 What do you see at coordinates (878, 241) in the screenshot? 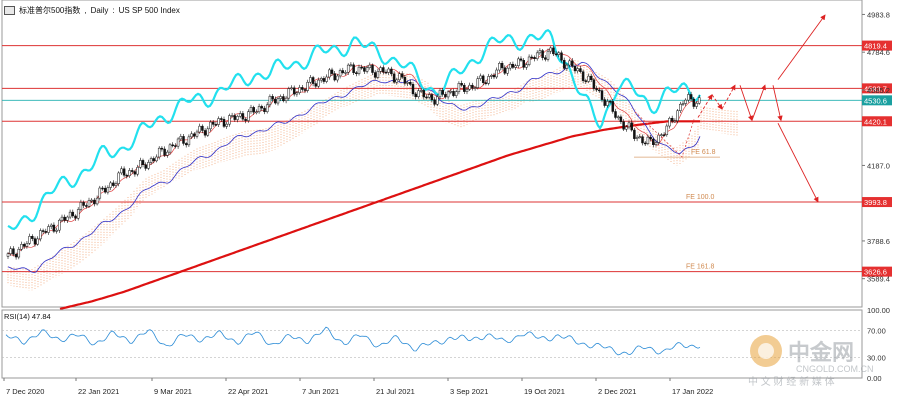
I see `y-tick-label: 3788.6` at bounding box center [878, 241].